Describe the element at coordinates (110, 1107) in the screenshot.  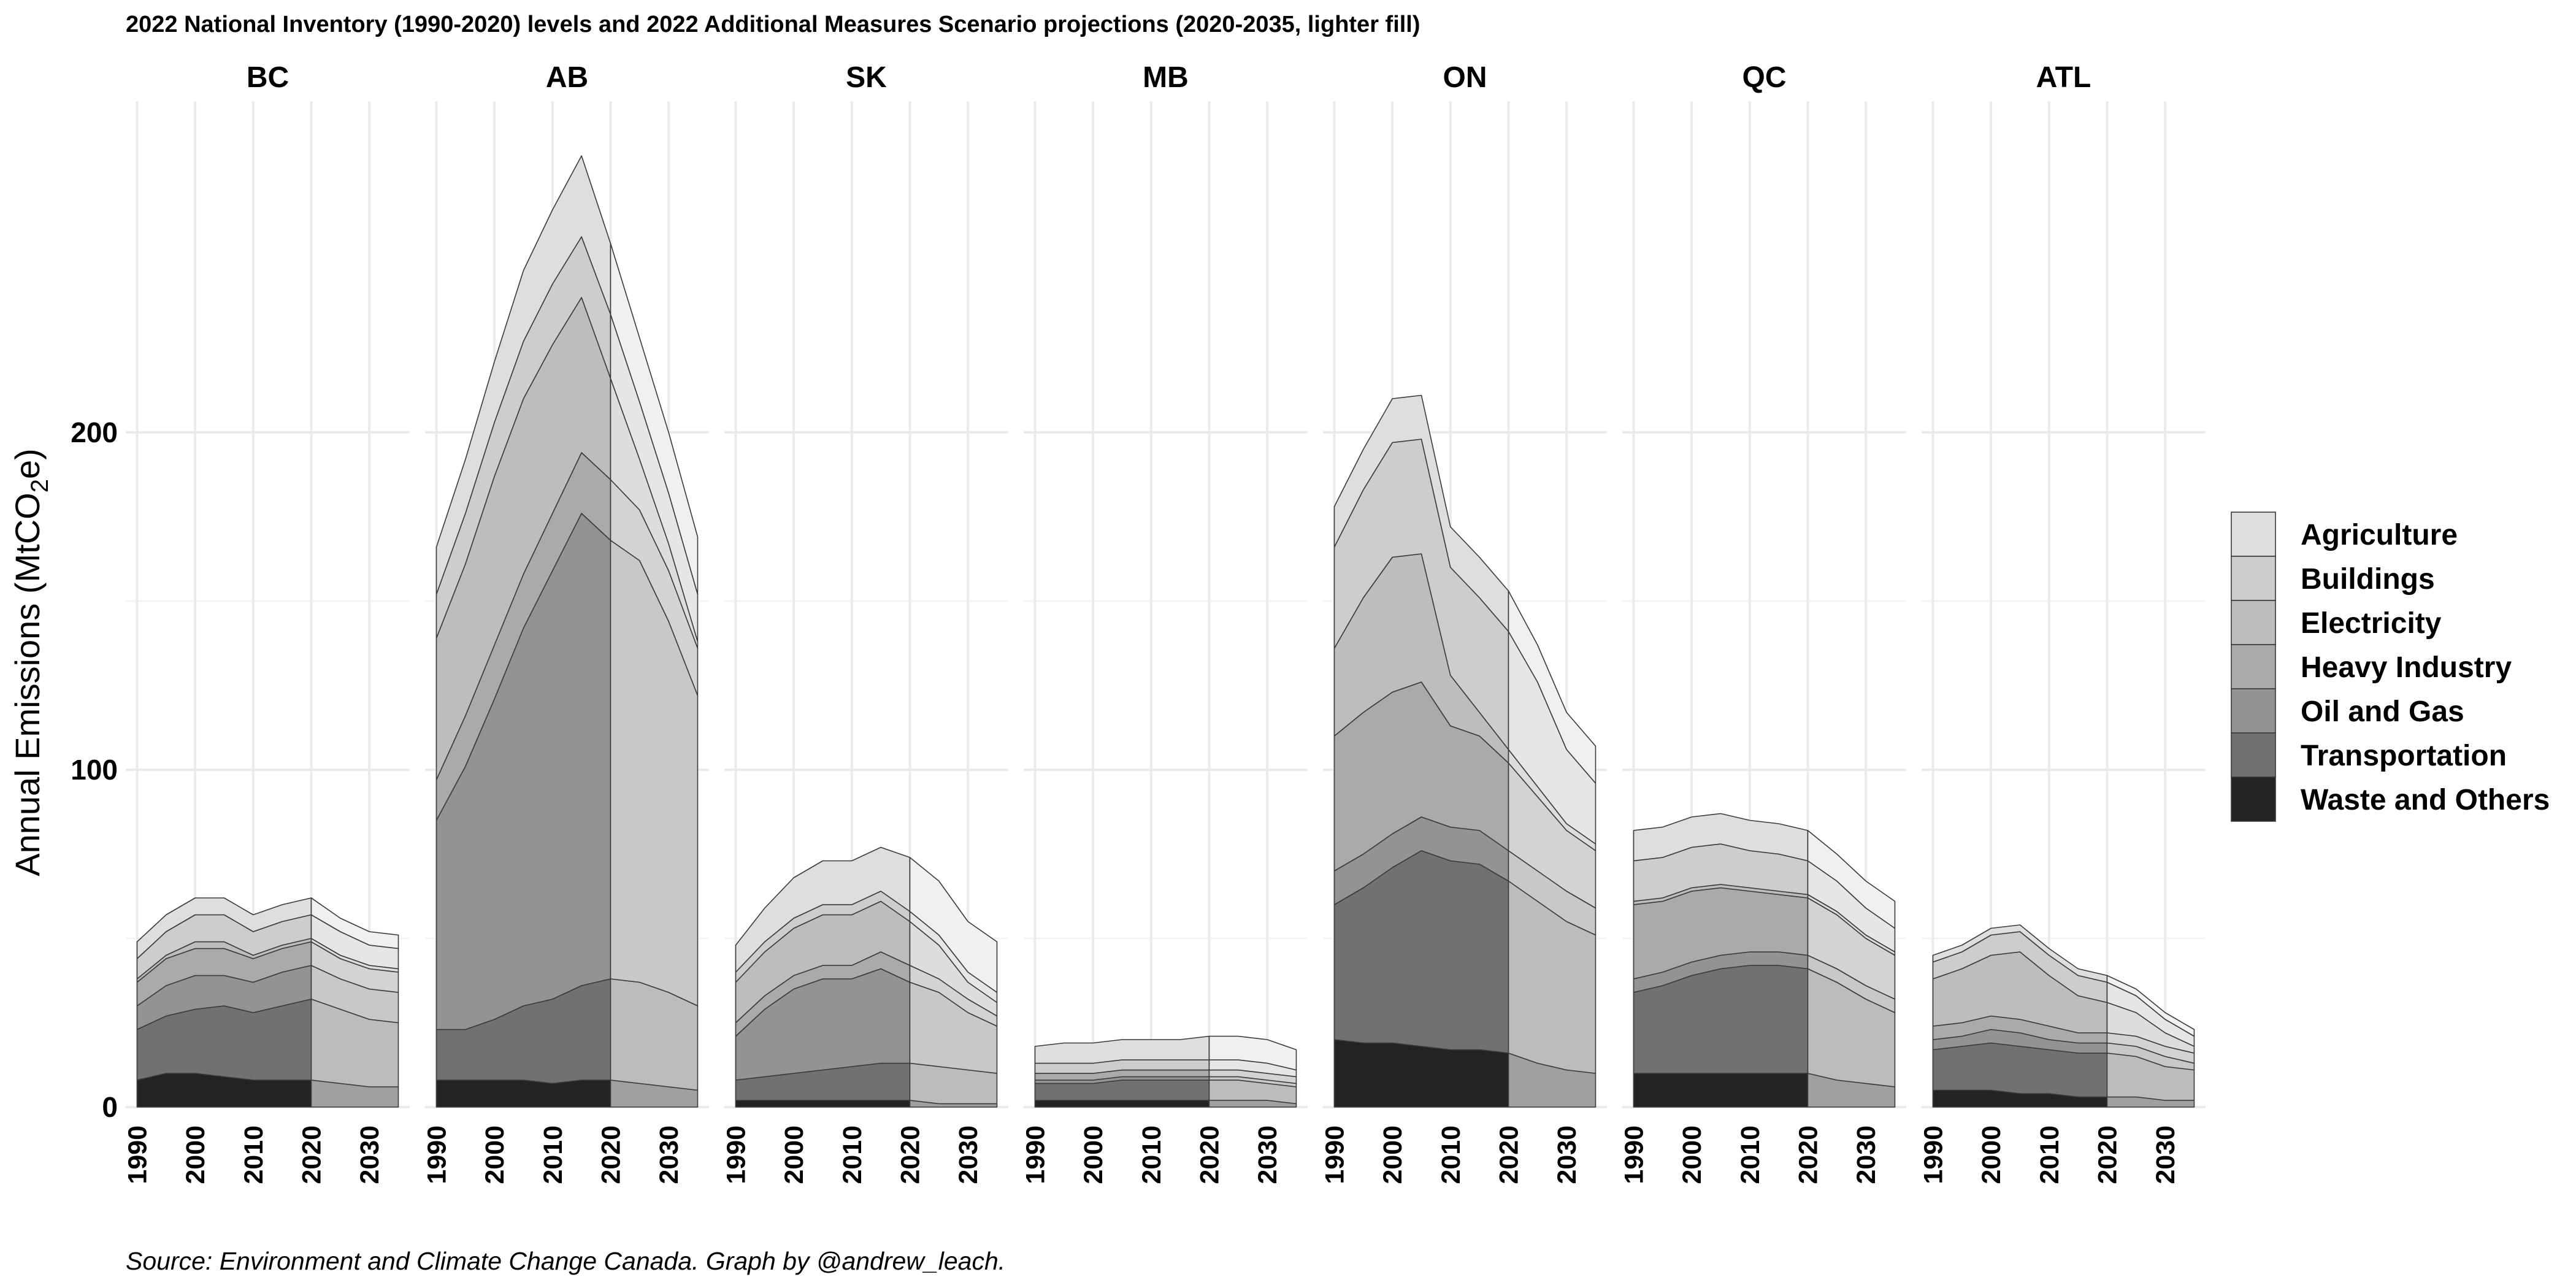
I see `y-tick-label: 0` at that location.